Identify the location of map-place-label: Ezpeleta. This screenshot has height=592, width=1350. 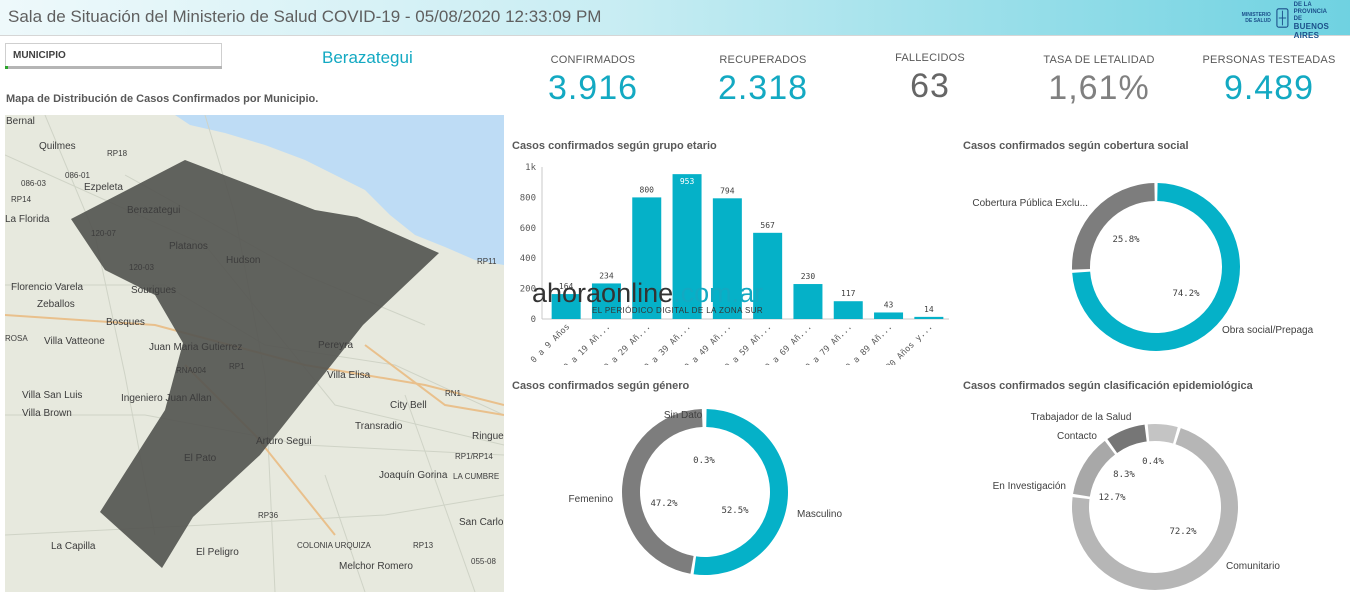
(103, 187).